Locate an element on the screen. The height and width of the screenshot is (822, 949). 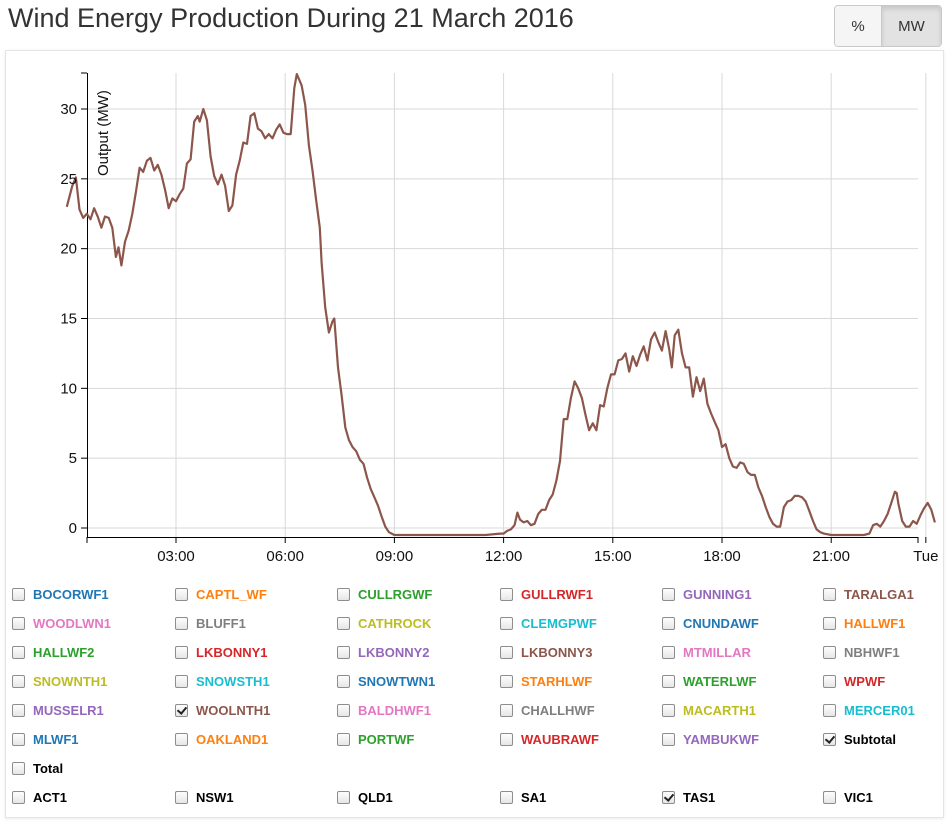
legend-item-wpwf: WPWF is located at coordinates (854, 681).